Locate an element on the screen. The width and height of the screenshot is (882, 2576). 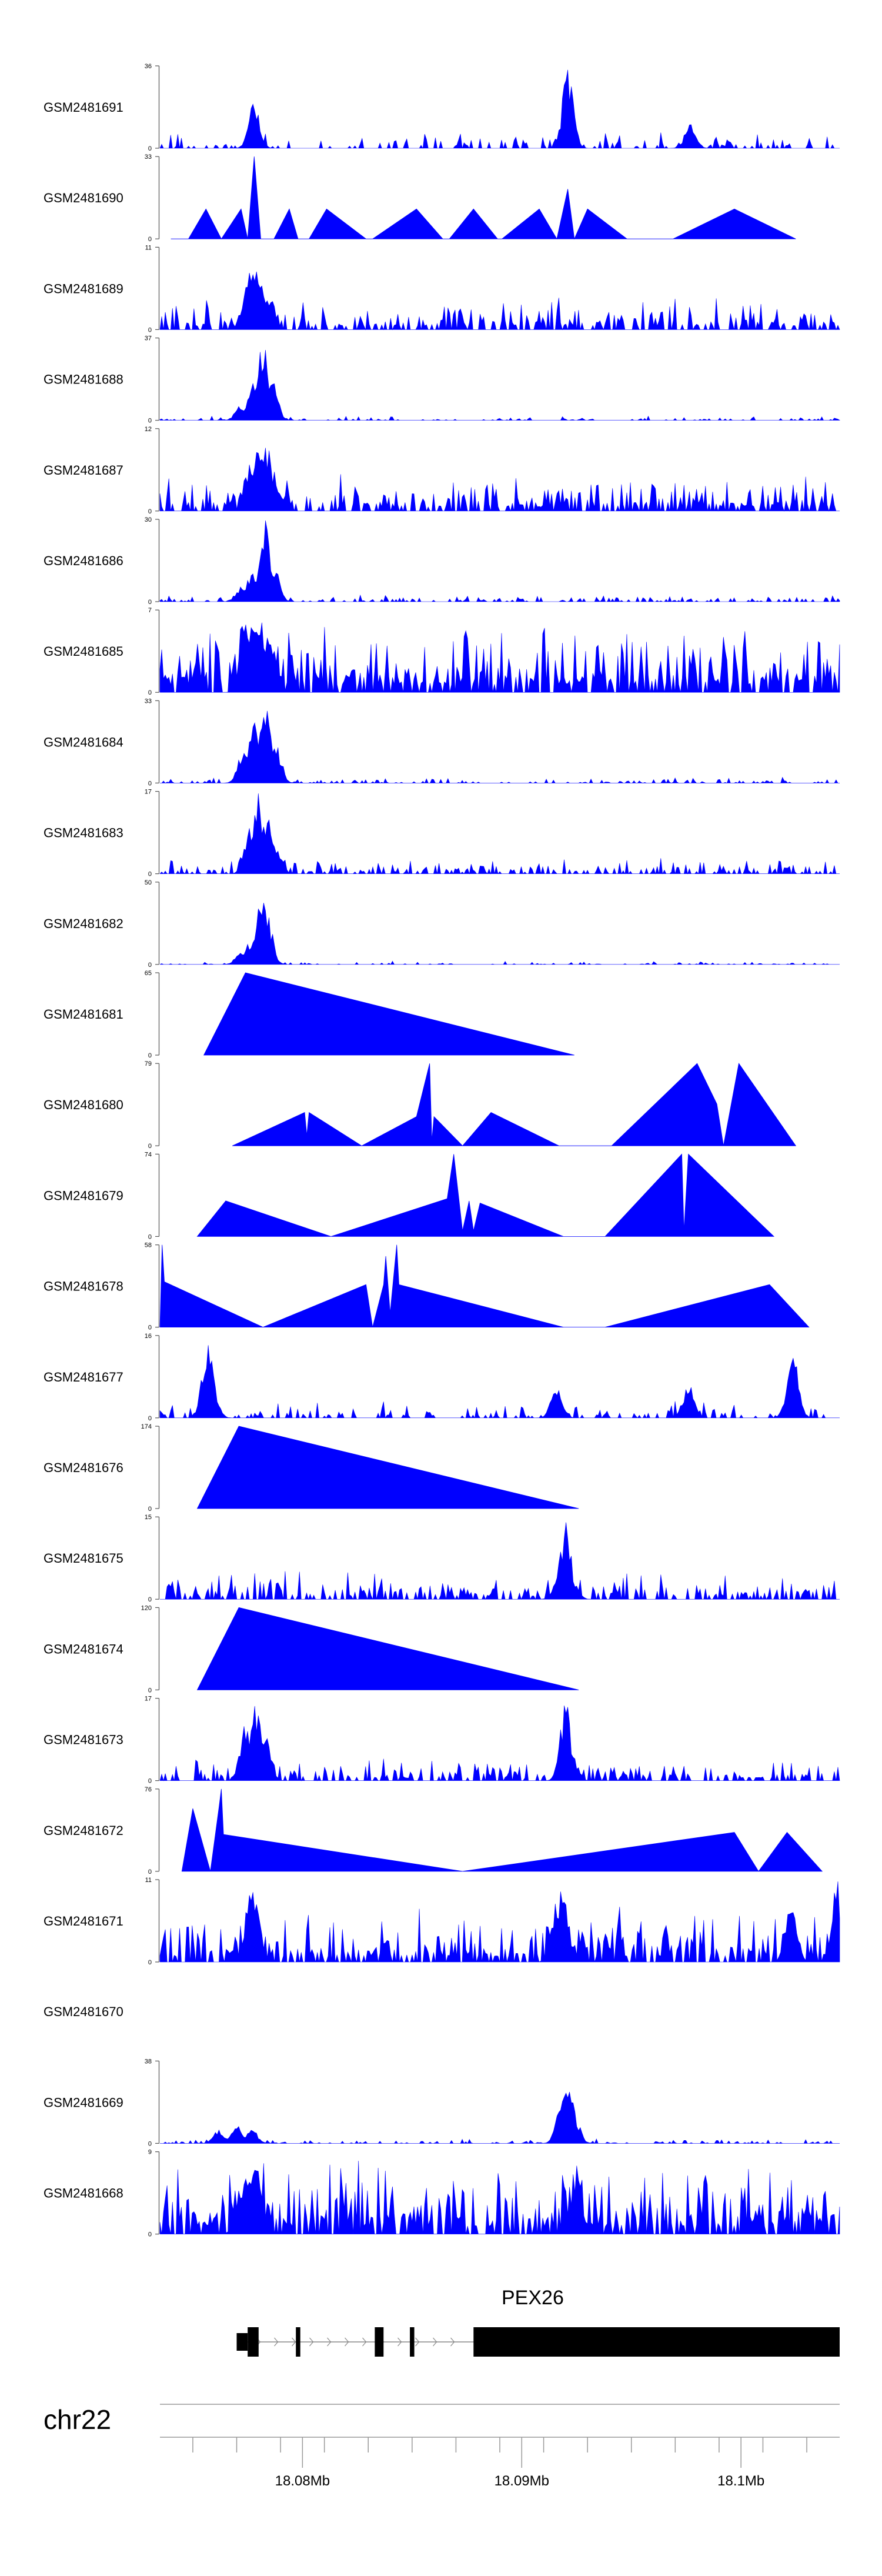
gene-track: PEX26 is located at coordinates (538, 2322).